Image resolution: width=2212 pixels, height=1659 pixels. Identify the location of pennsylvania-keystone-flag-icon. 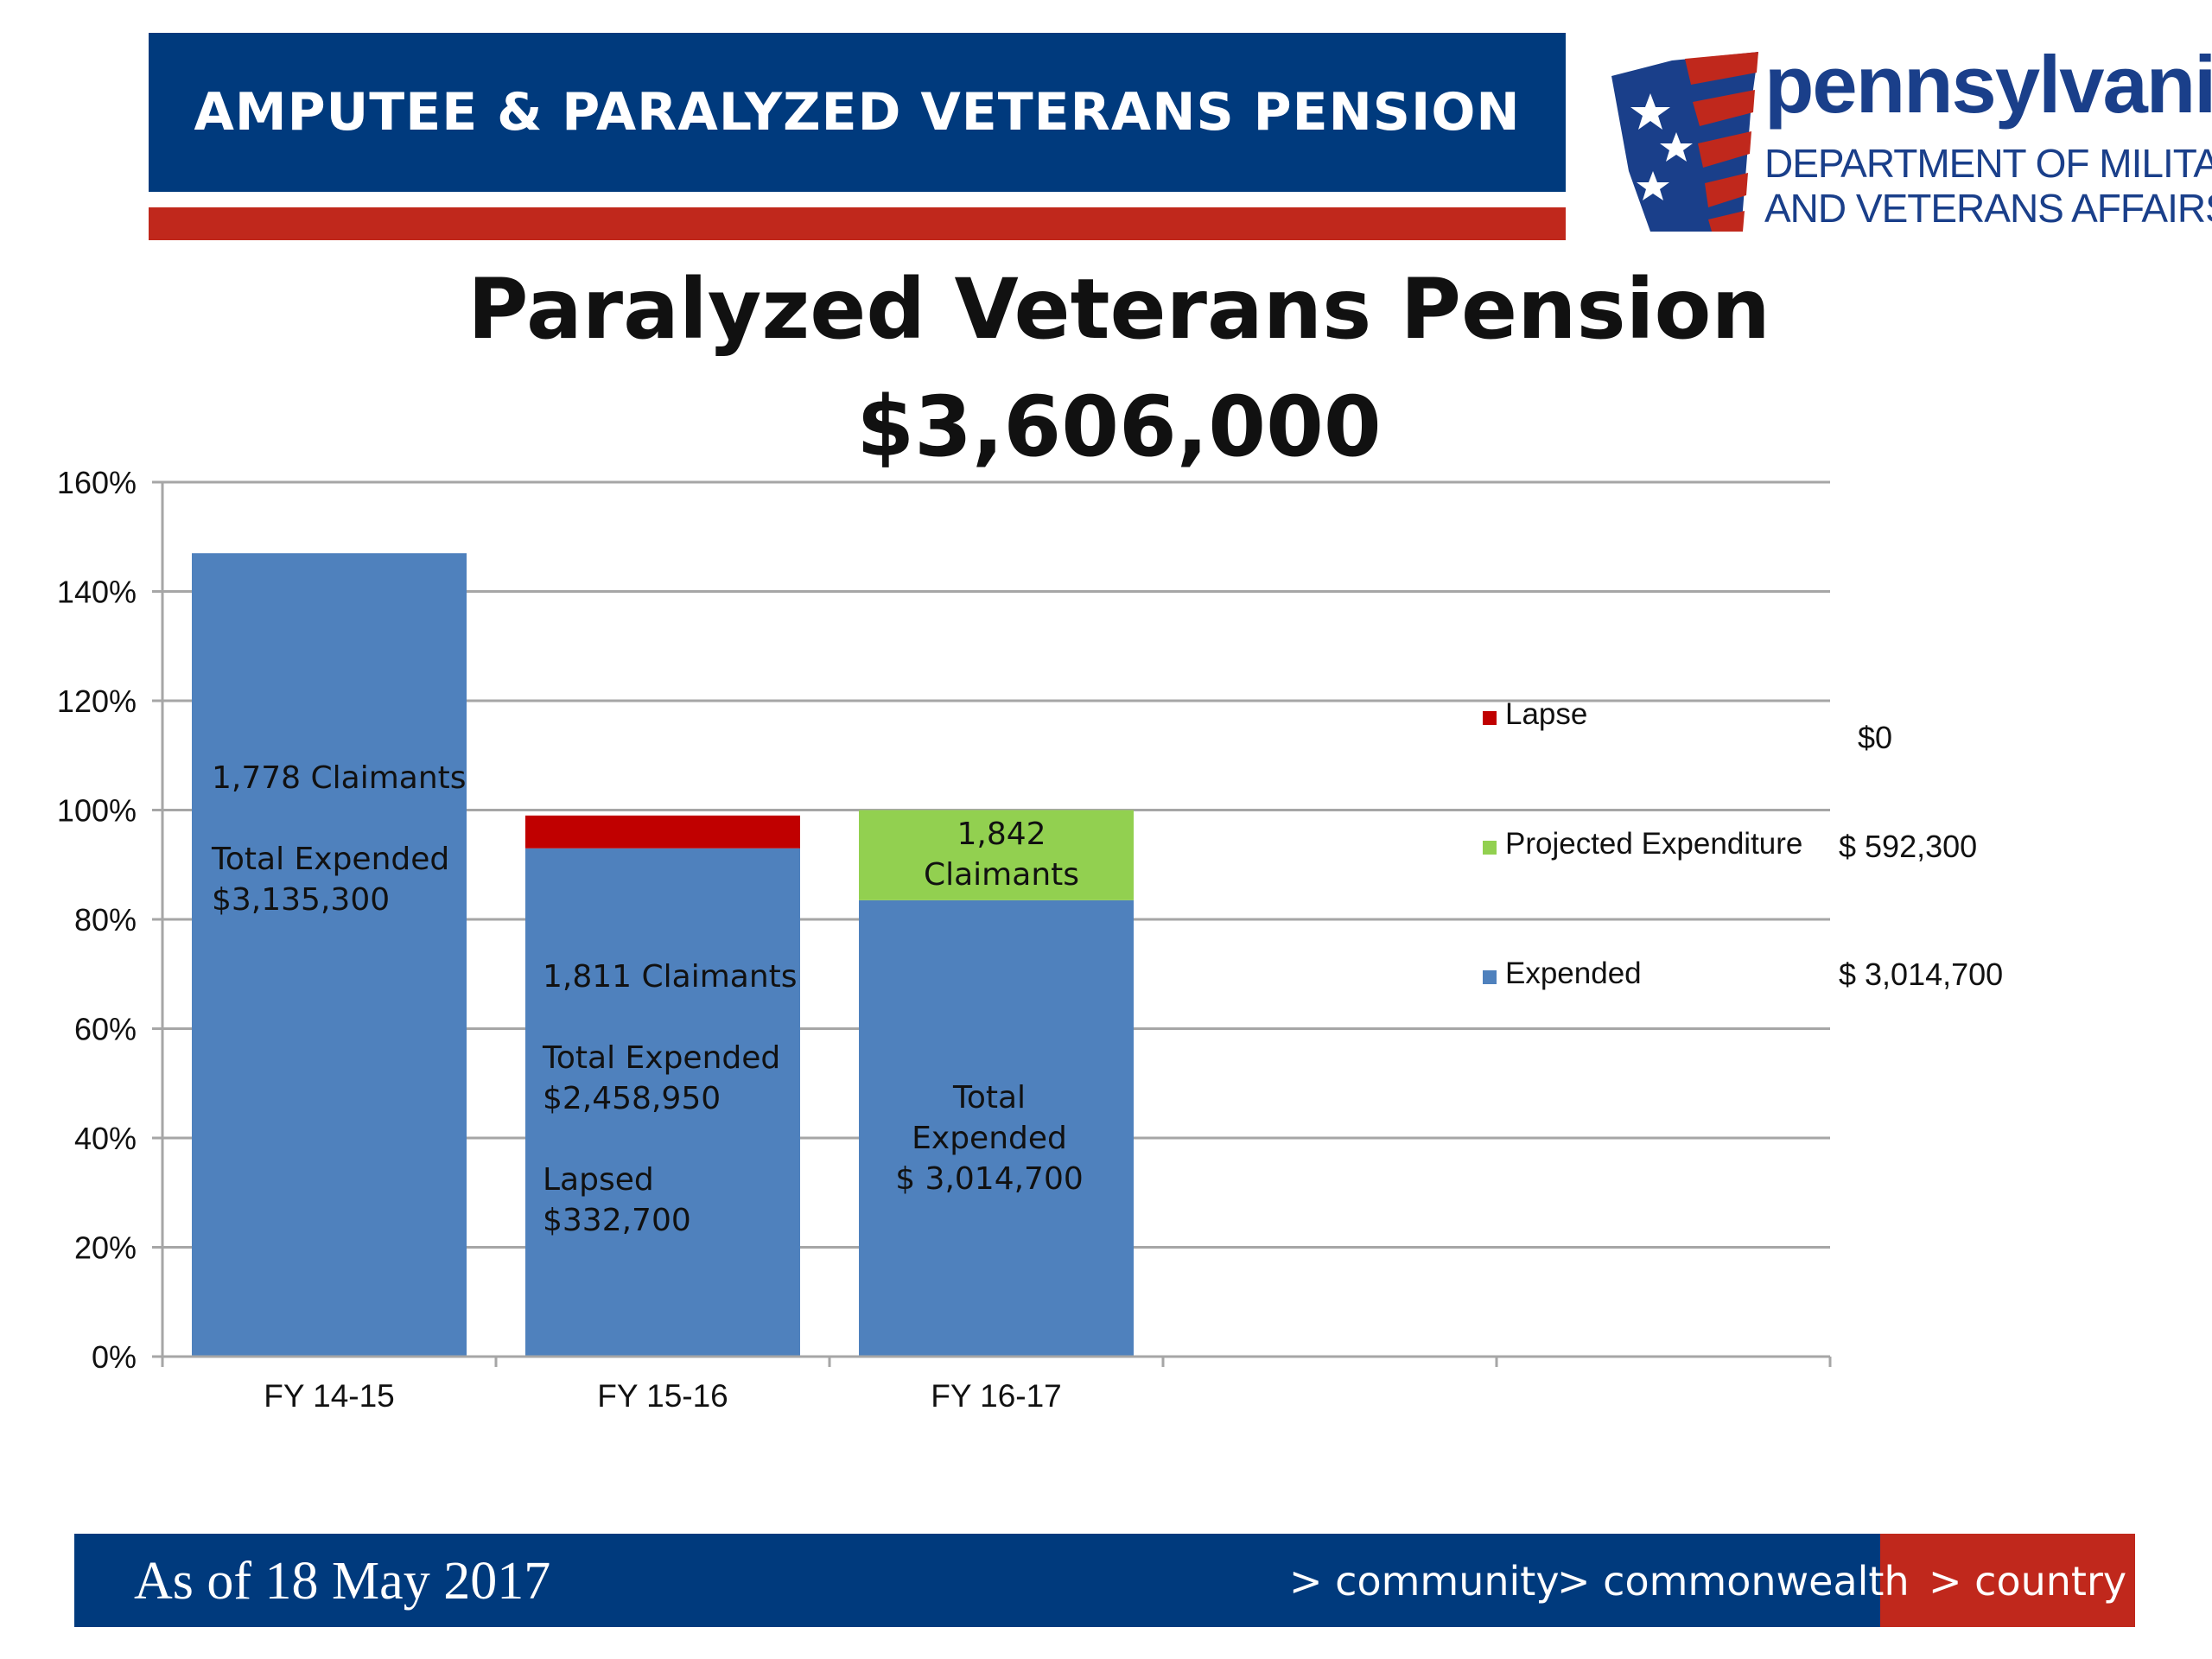
(1684, 142).